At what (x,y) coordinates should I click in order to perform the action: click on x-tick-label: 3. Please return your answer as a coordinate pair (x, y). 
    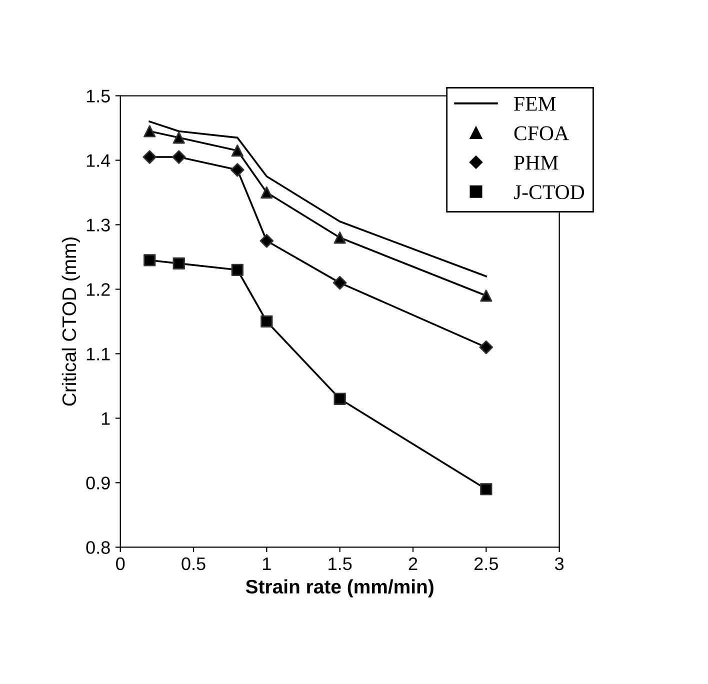
    Looking at the image, I should click on (559, 563).